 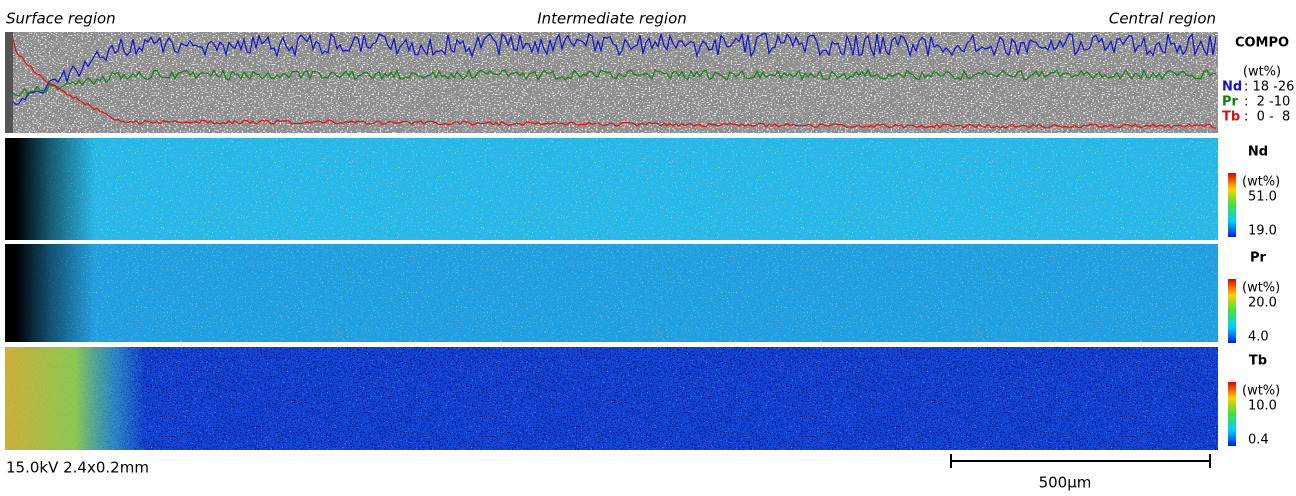 I want to click on region-label: Central region, so click(x=1162, y=19).